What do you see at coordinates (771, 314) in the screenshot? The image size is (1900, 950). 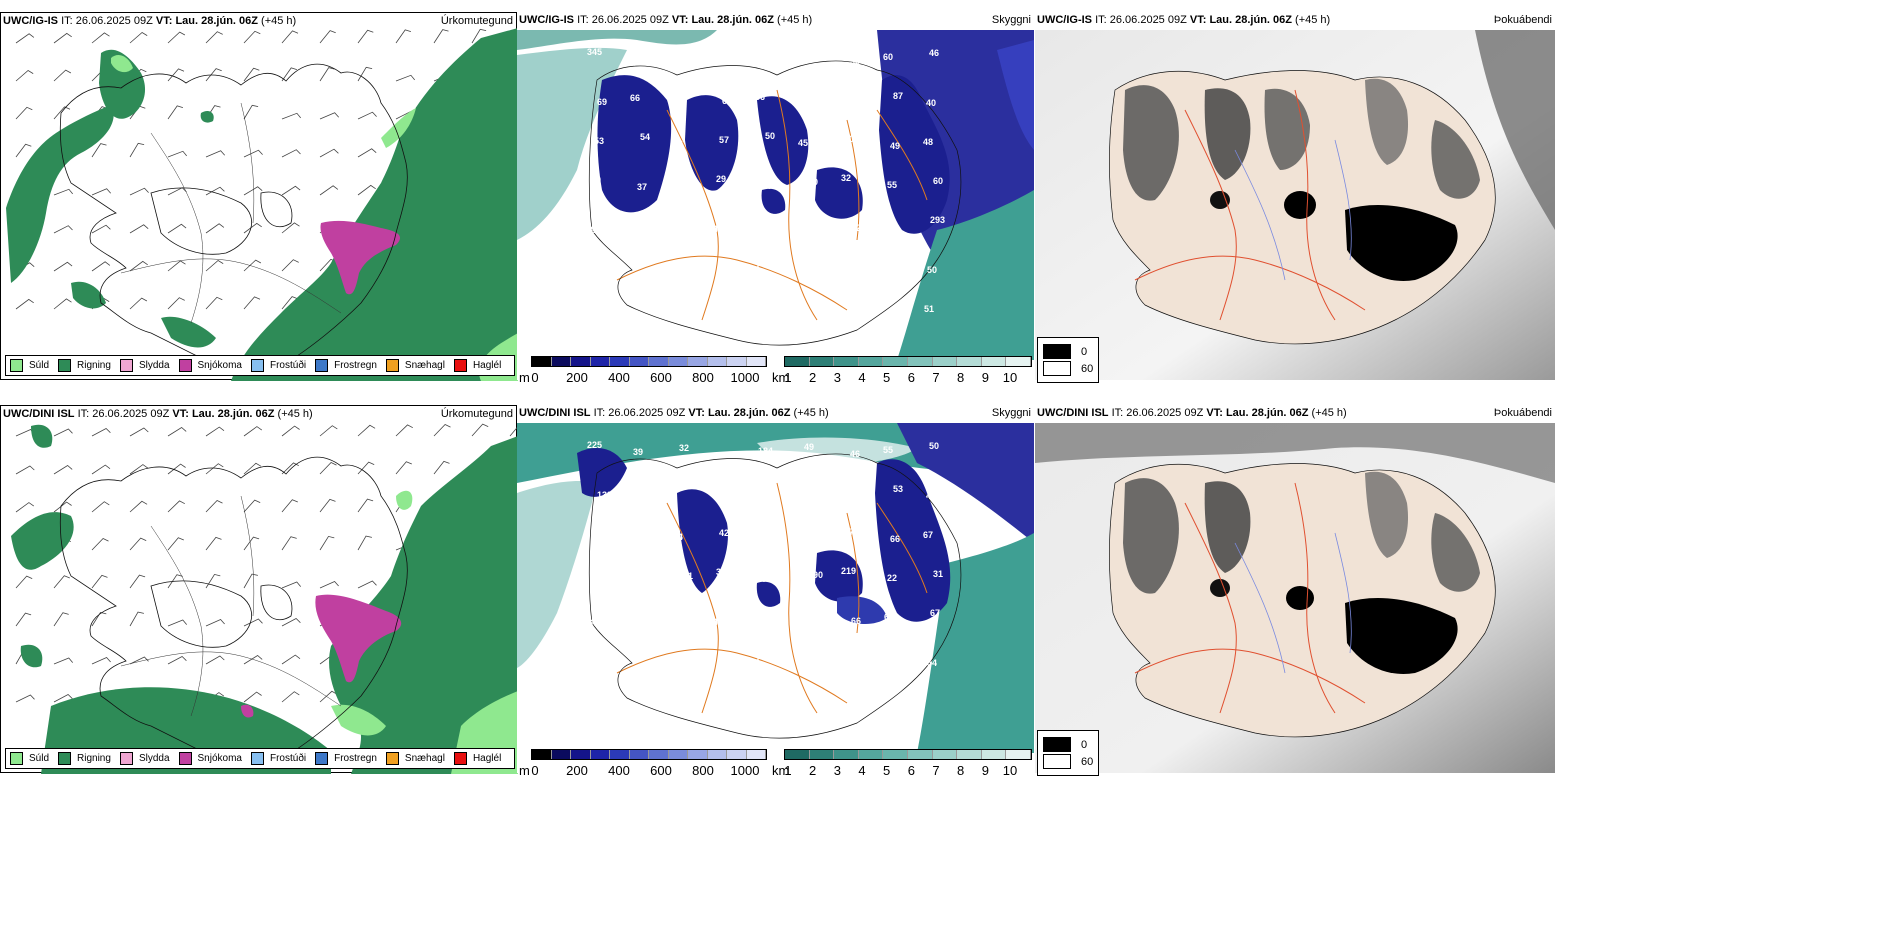 I see `cloud-base-label: 98` at bounding box center [771, 314].